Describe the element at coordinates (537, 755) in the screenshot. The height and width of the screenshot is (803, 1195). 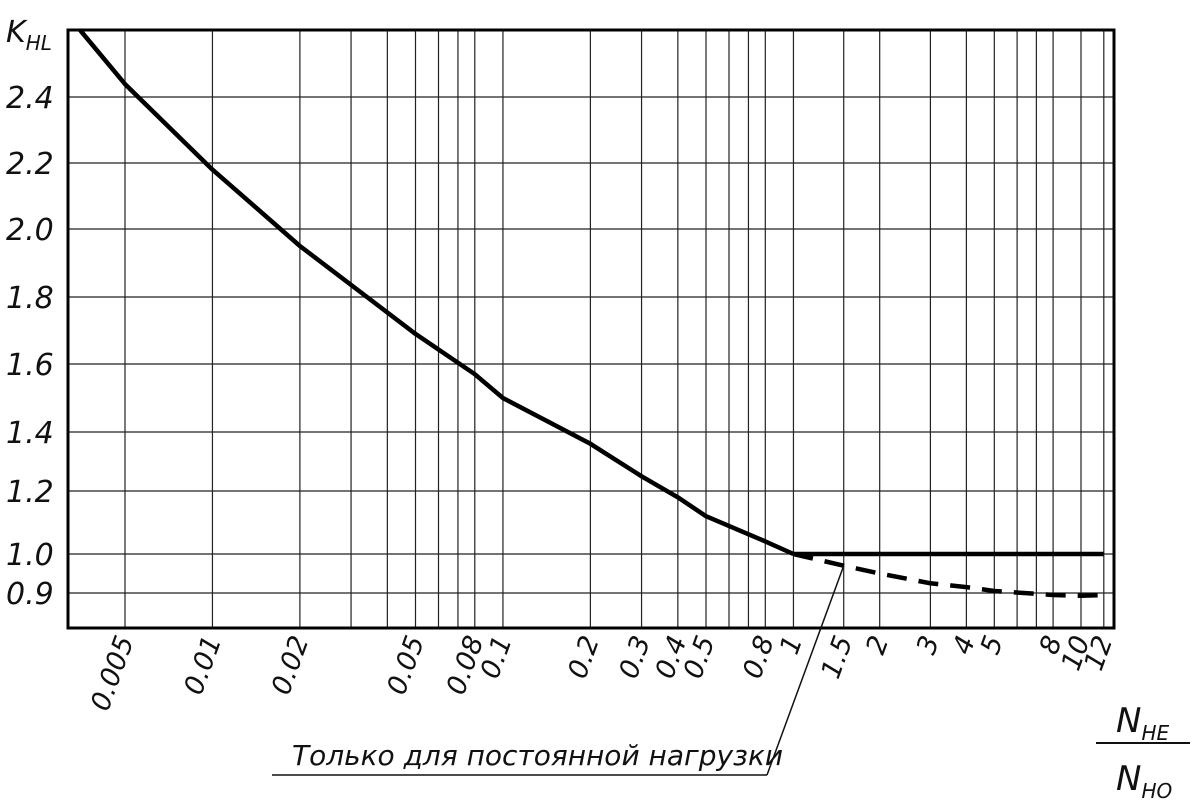
I see `annotation-text: Только для постоянной нагрузки` at that location.